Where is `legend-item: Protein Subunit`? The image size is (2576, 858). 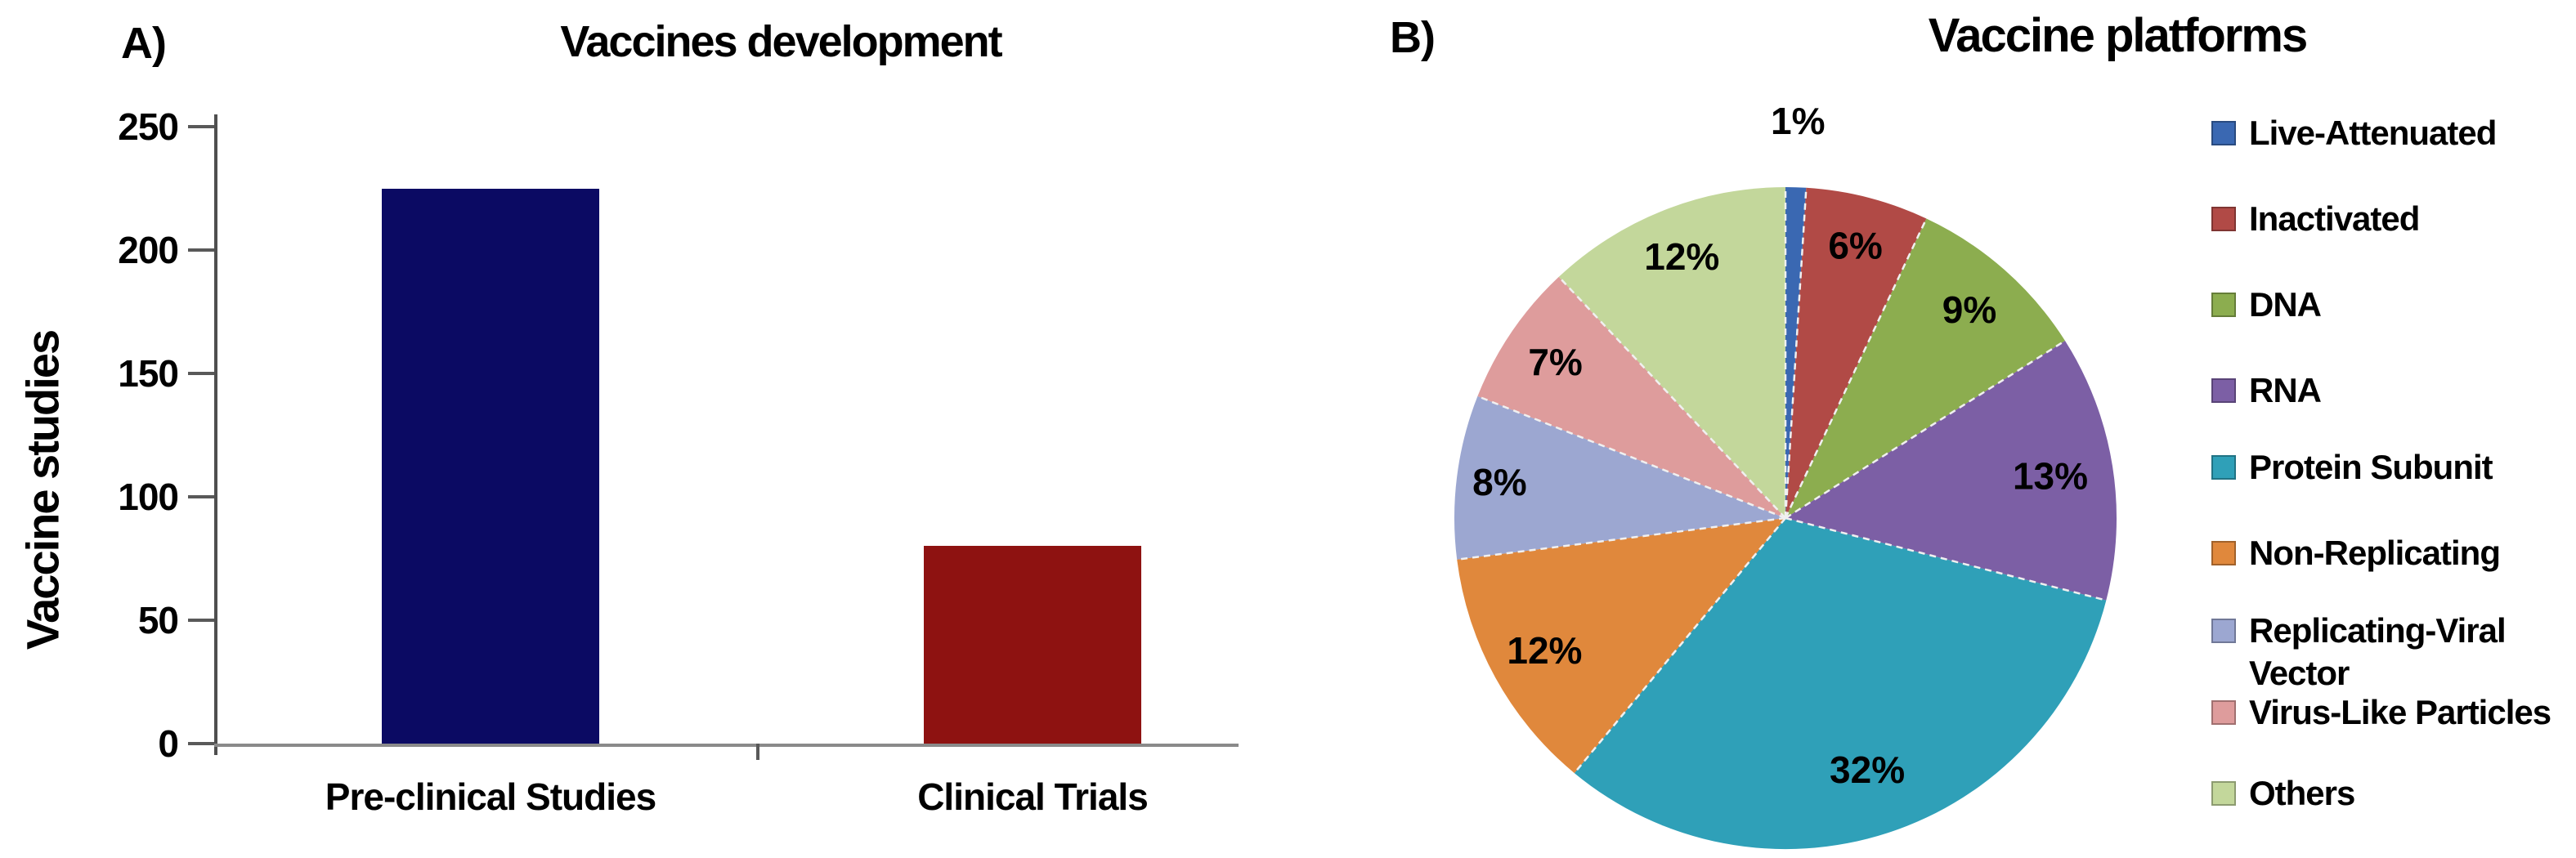
legend-item: Protein Subunit is located at coordinates (2391, 468).